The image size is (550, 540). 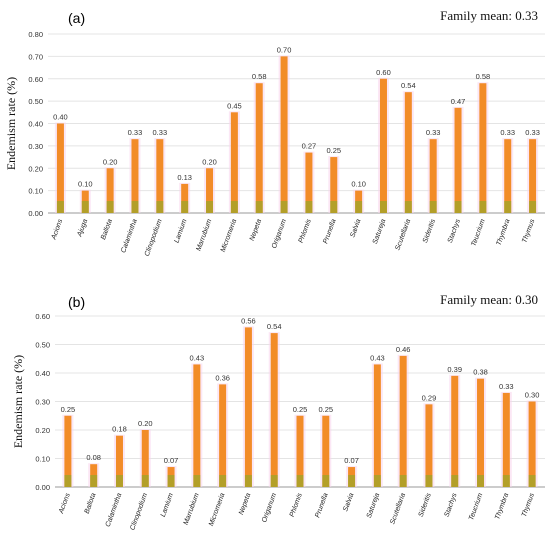 What do you see at coordinates (35, 34) in the screenshot?
I see `chart-a-ytick-label: 0.80` at bounding box center [35, 34].